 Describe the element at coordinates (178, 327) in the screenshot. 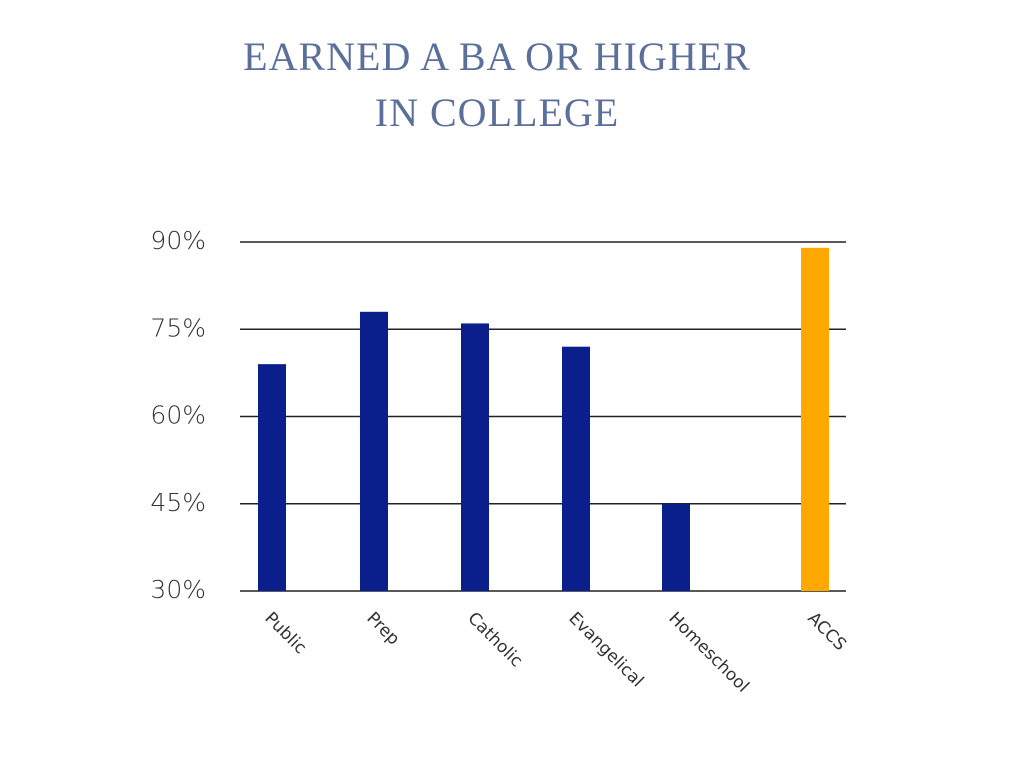

I see `y-tick-label: 75%` at that location.